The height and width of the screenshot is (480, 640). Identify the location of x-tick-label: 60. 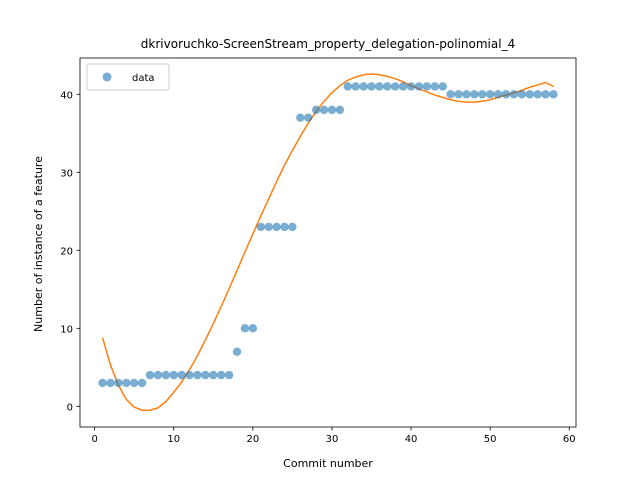
(569, 439).